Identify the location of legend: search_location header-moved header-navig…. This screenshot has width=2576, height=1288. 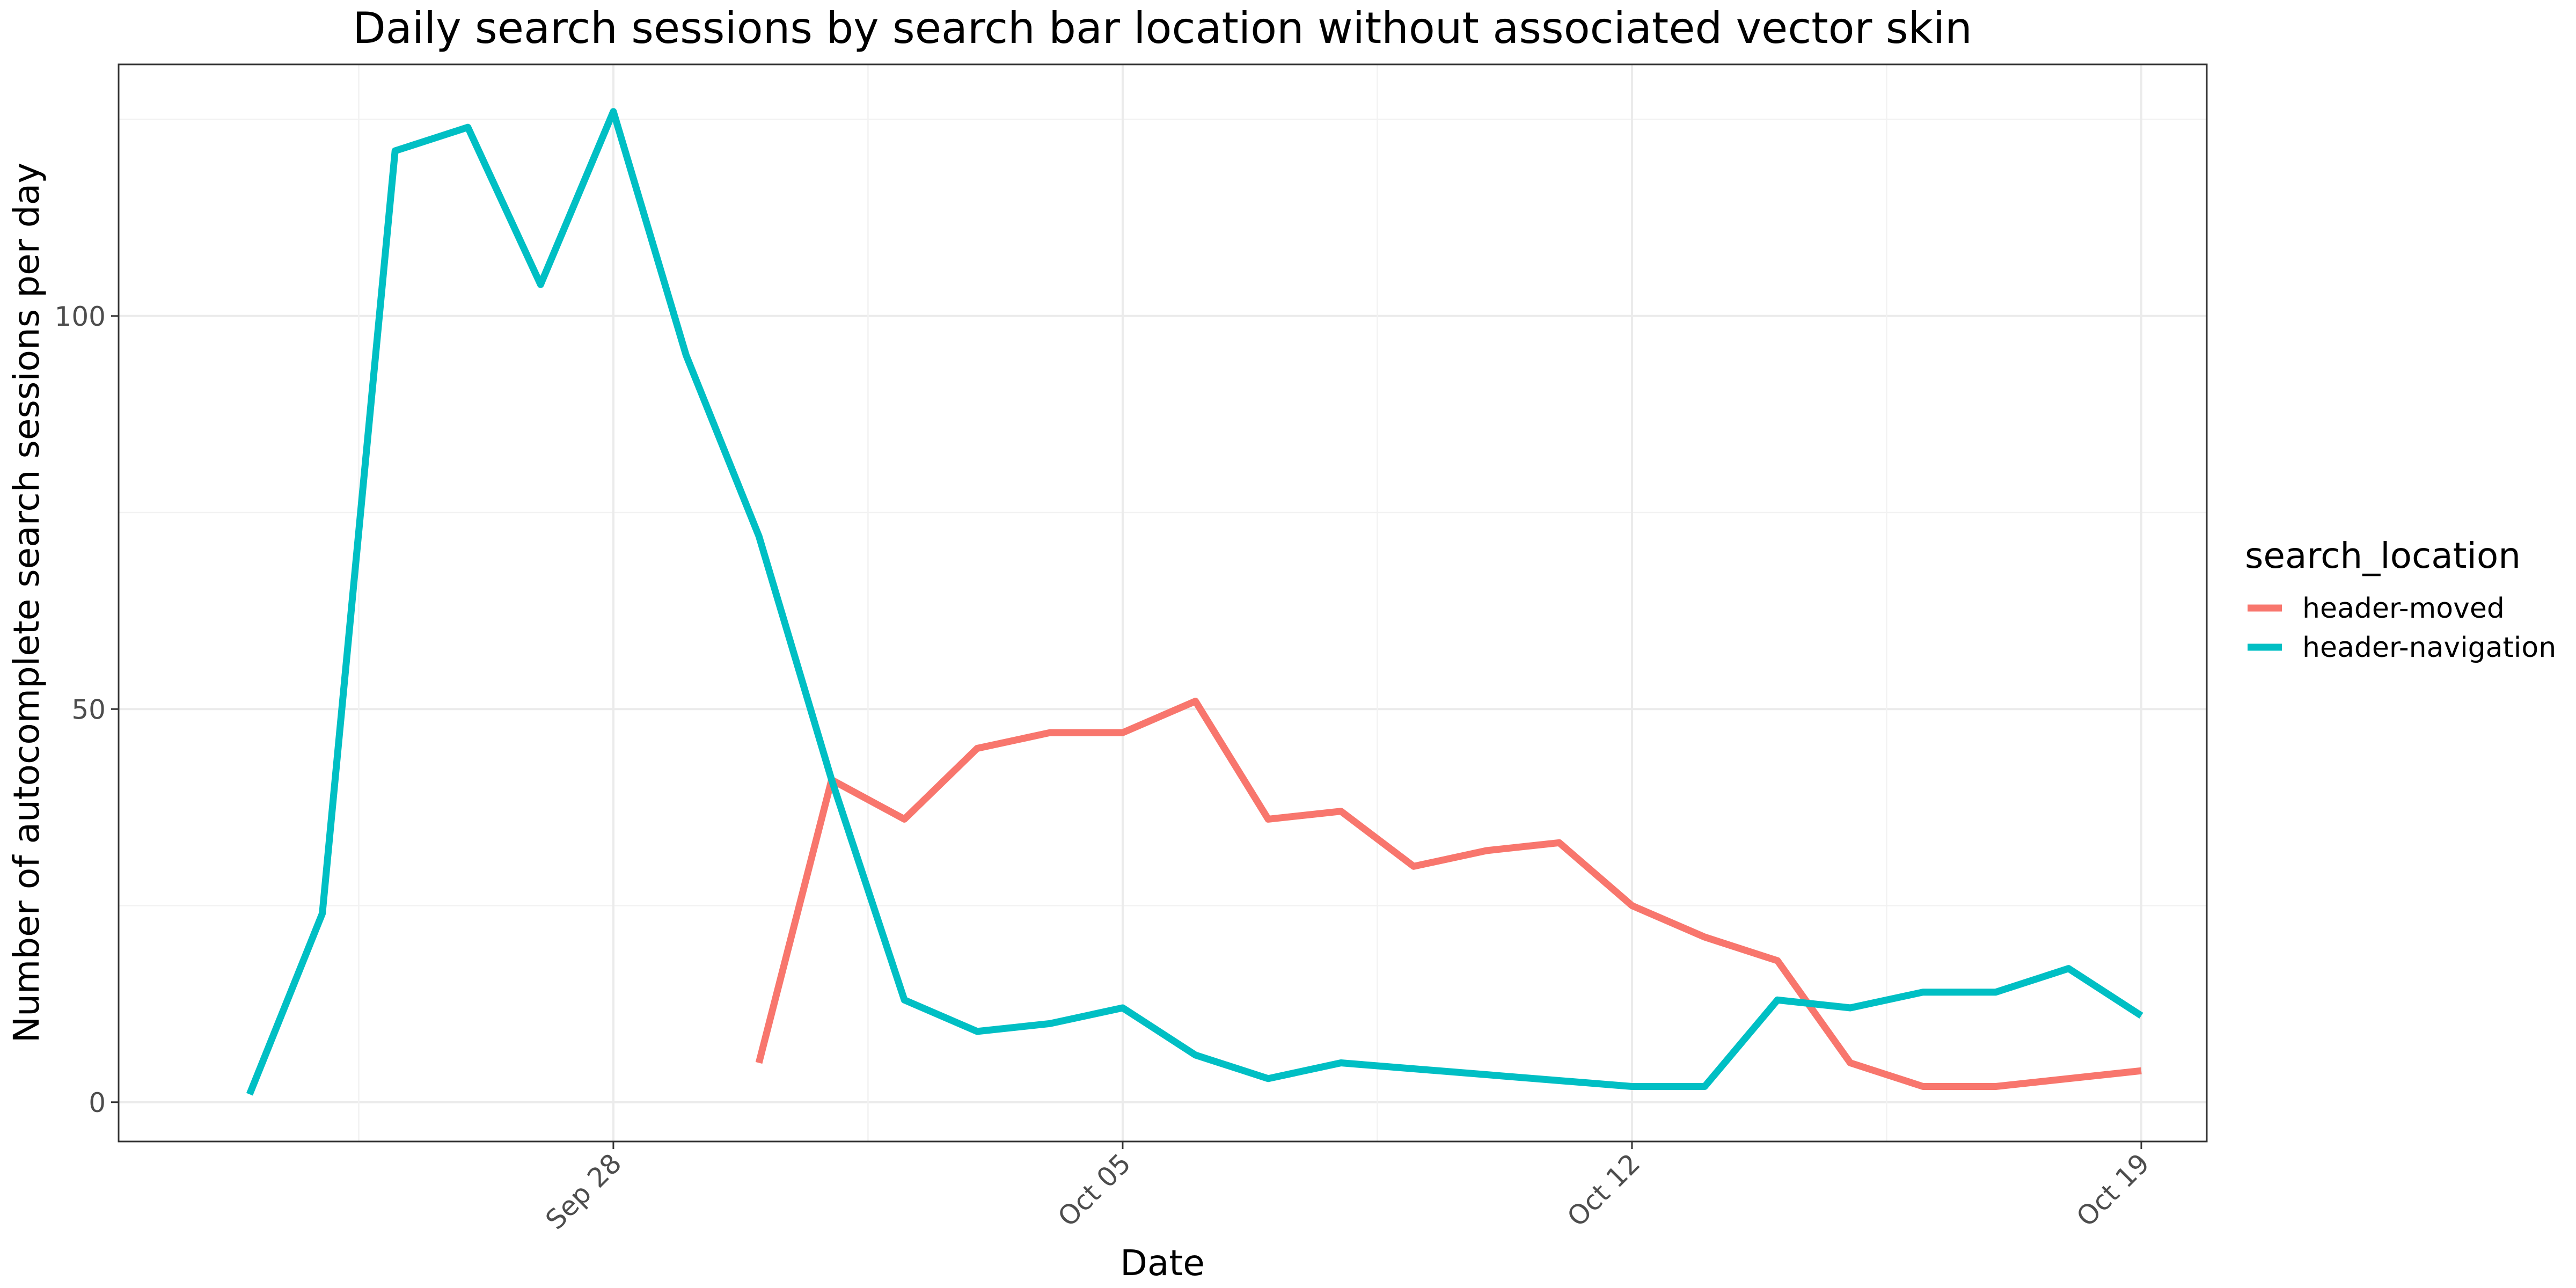
(2400, 599).